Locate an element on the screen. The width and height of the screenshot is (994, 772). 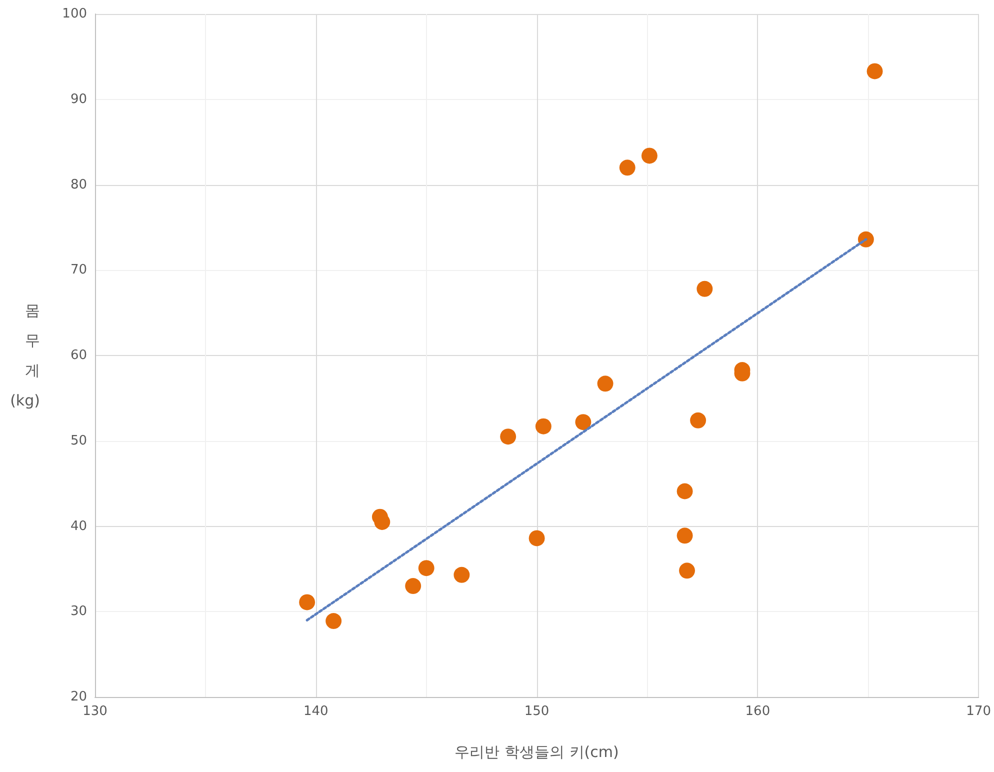
x-tick-label: 160 is located at coordinates (757, 711).